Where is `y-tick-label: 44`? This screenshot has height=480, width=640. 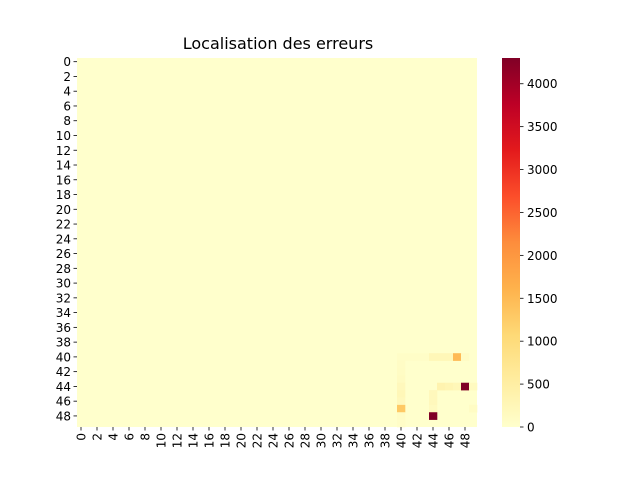
y-tick-label: 44 is located at coordinates (63, 387).